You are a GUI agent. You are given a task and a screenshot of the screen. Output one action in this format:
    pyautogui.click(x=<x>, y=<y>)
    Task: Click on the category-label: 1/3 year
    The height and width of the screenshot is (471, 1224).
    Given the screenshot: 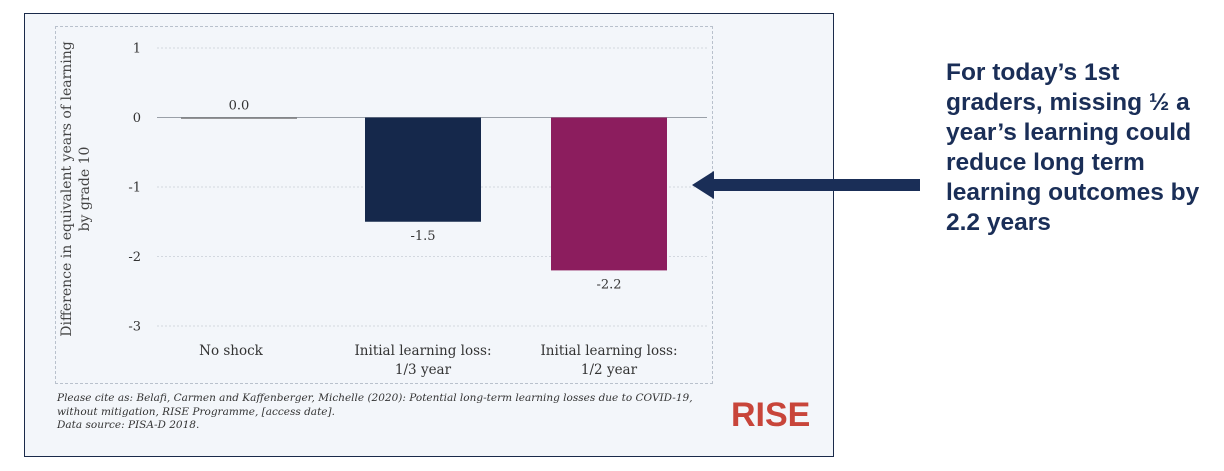 What is the action you would take?
    pyautogui.click(x=423, y=370)
    